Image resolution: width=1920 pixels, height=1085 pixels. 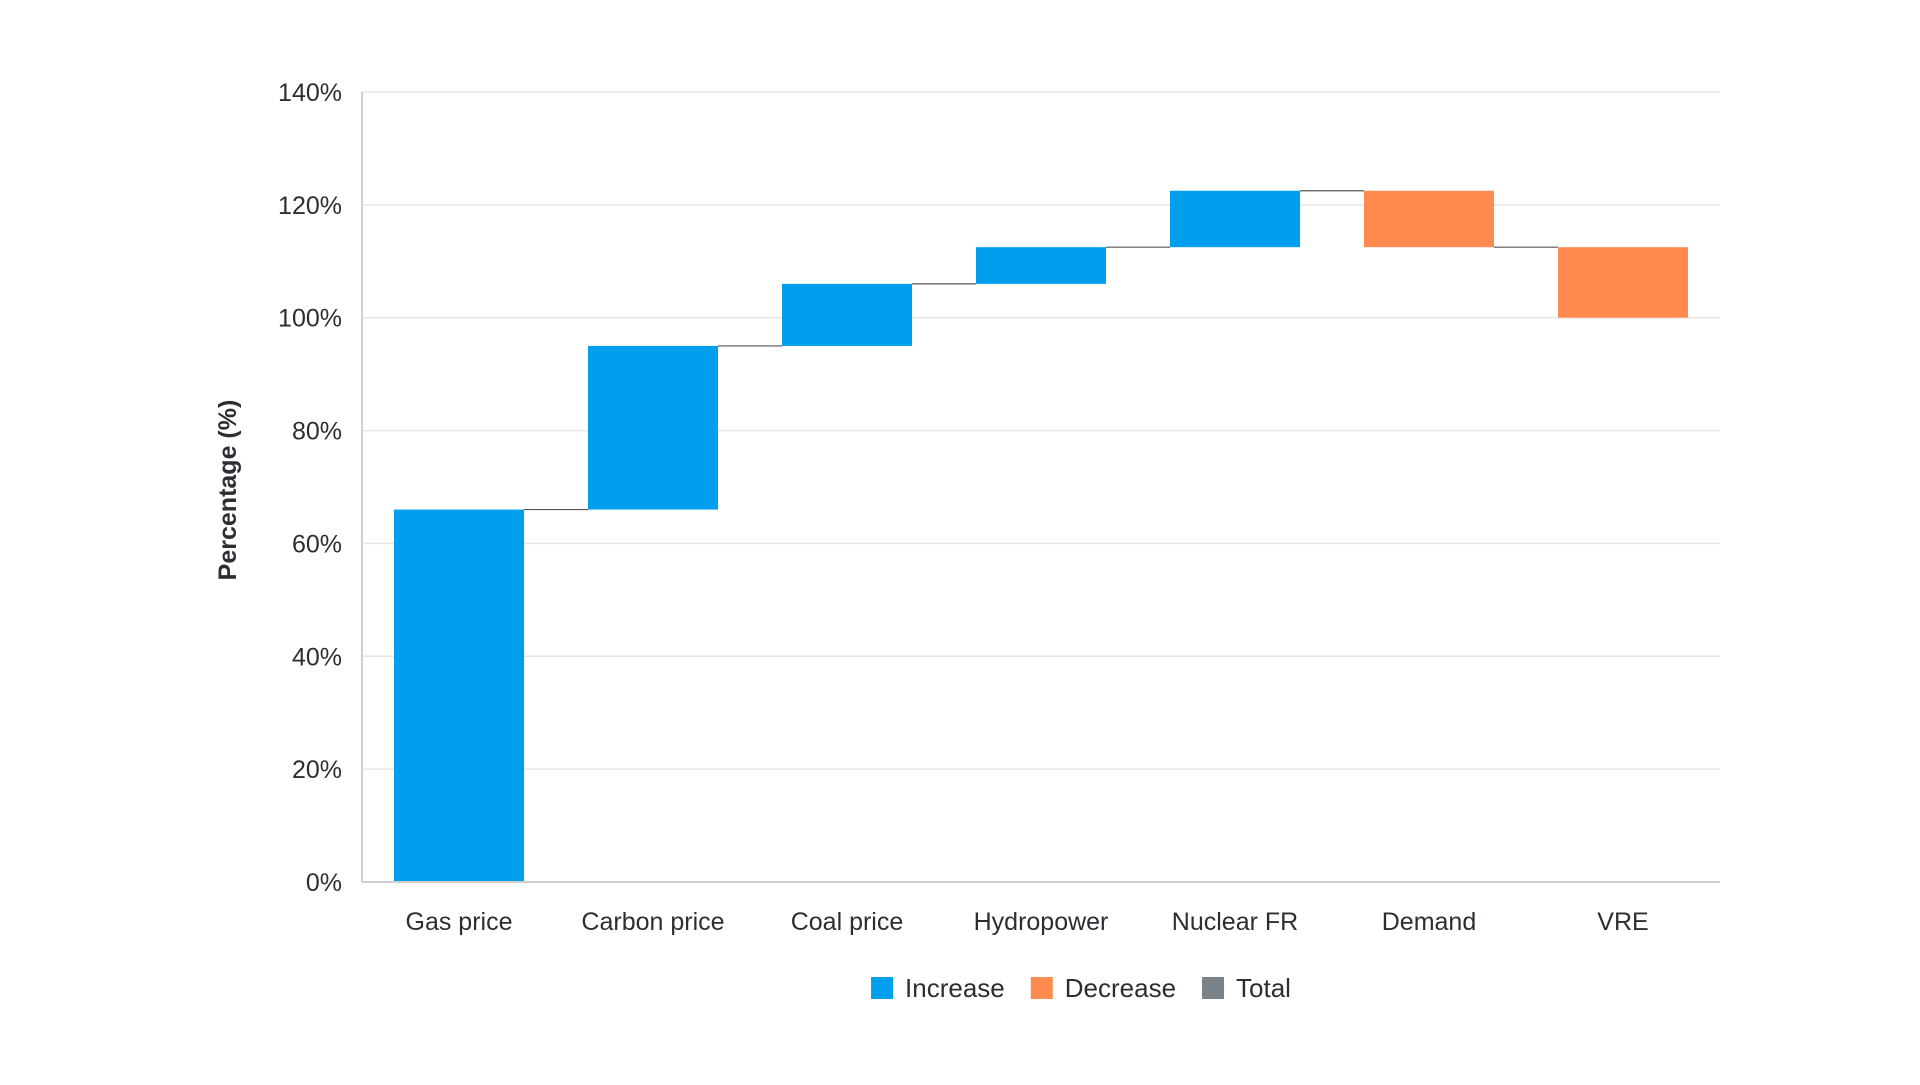 I want to click on x-category-label: Carbon price, so click(x=652, y=922).